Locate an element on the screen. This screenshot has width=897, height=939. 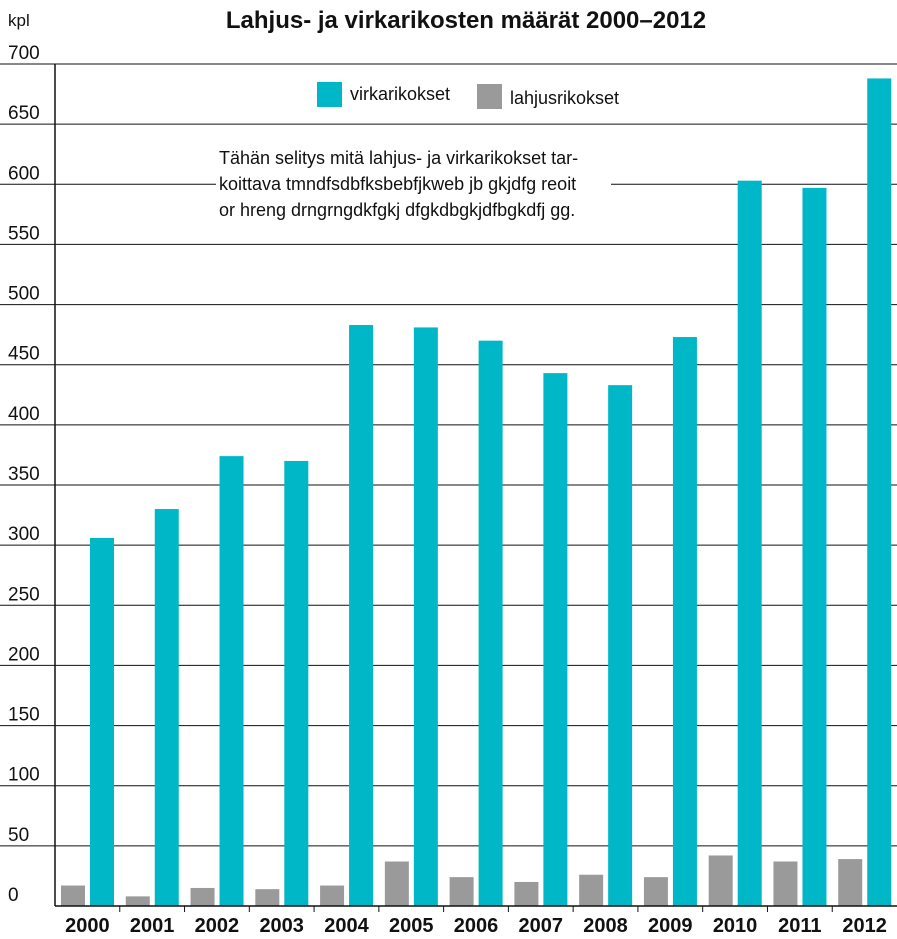
x-tick-label-2000: 2000 is located at coordinates (87, 926).